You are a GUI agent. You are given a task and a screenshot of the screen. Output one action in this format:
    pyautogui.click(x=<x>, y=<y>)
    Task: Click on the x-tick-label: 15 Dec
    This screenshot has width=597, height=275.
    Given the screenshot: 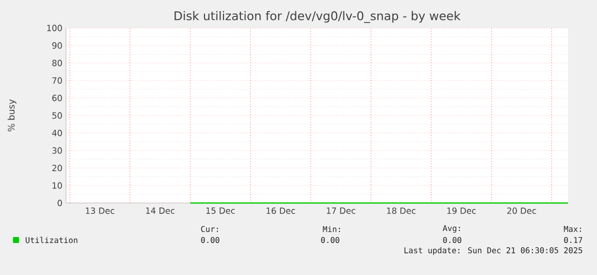 What is the action you would take?
    pyautogui.click(x=220, y=211)
    